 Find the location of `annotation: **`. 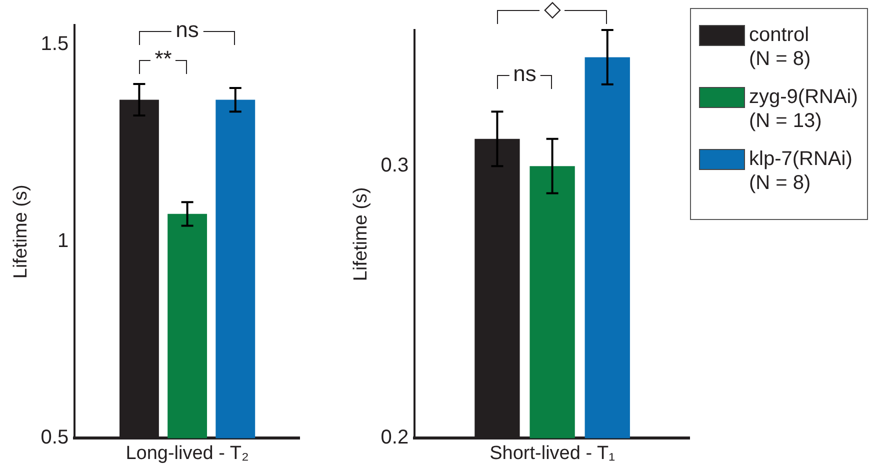

annotation: ** is located at coordinates (163, 58).